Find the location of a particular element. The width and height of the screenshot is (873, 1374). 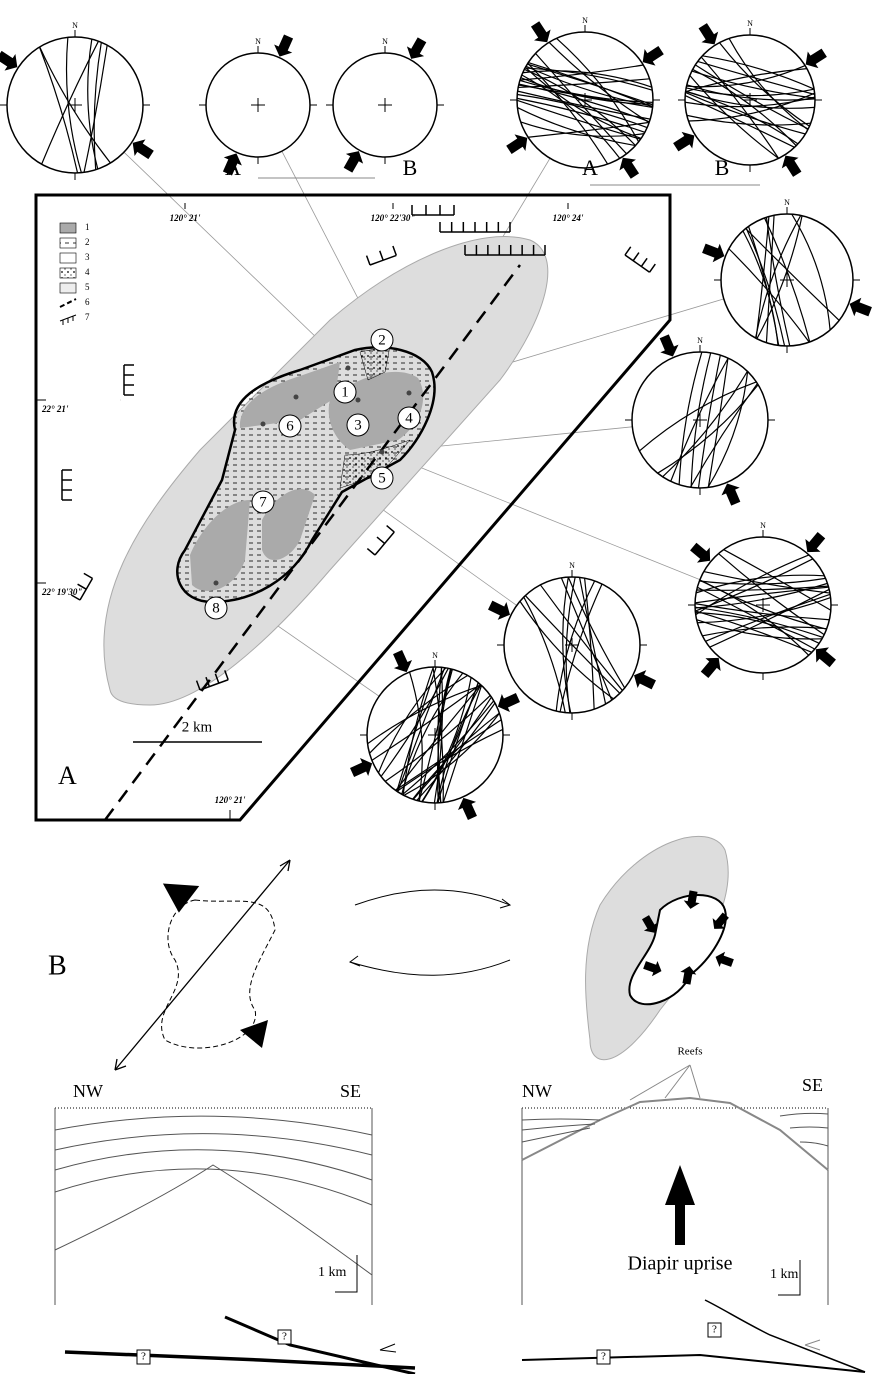

legend-label: 4 is located at coordinates (87, 272).